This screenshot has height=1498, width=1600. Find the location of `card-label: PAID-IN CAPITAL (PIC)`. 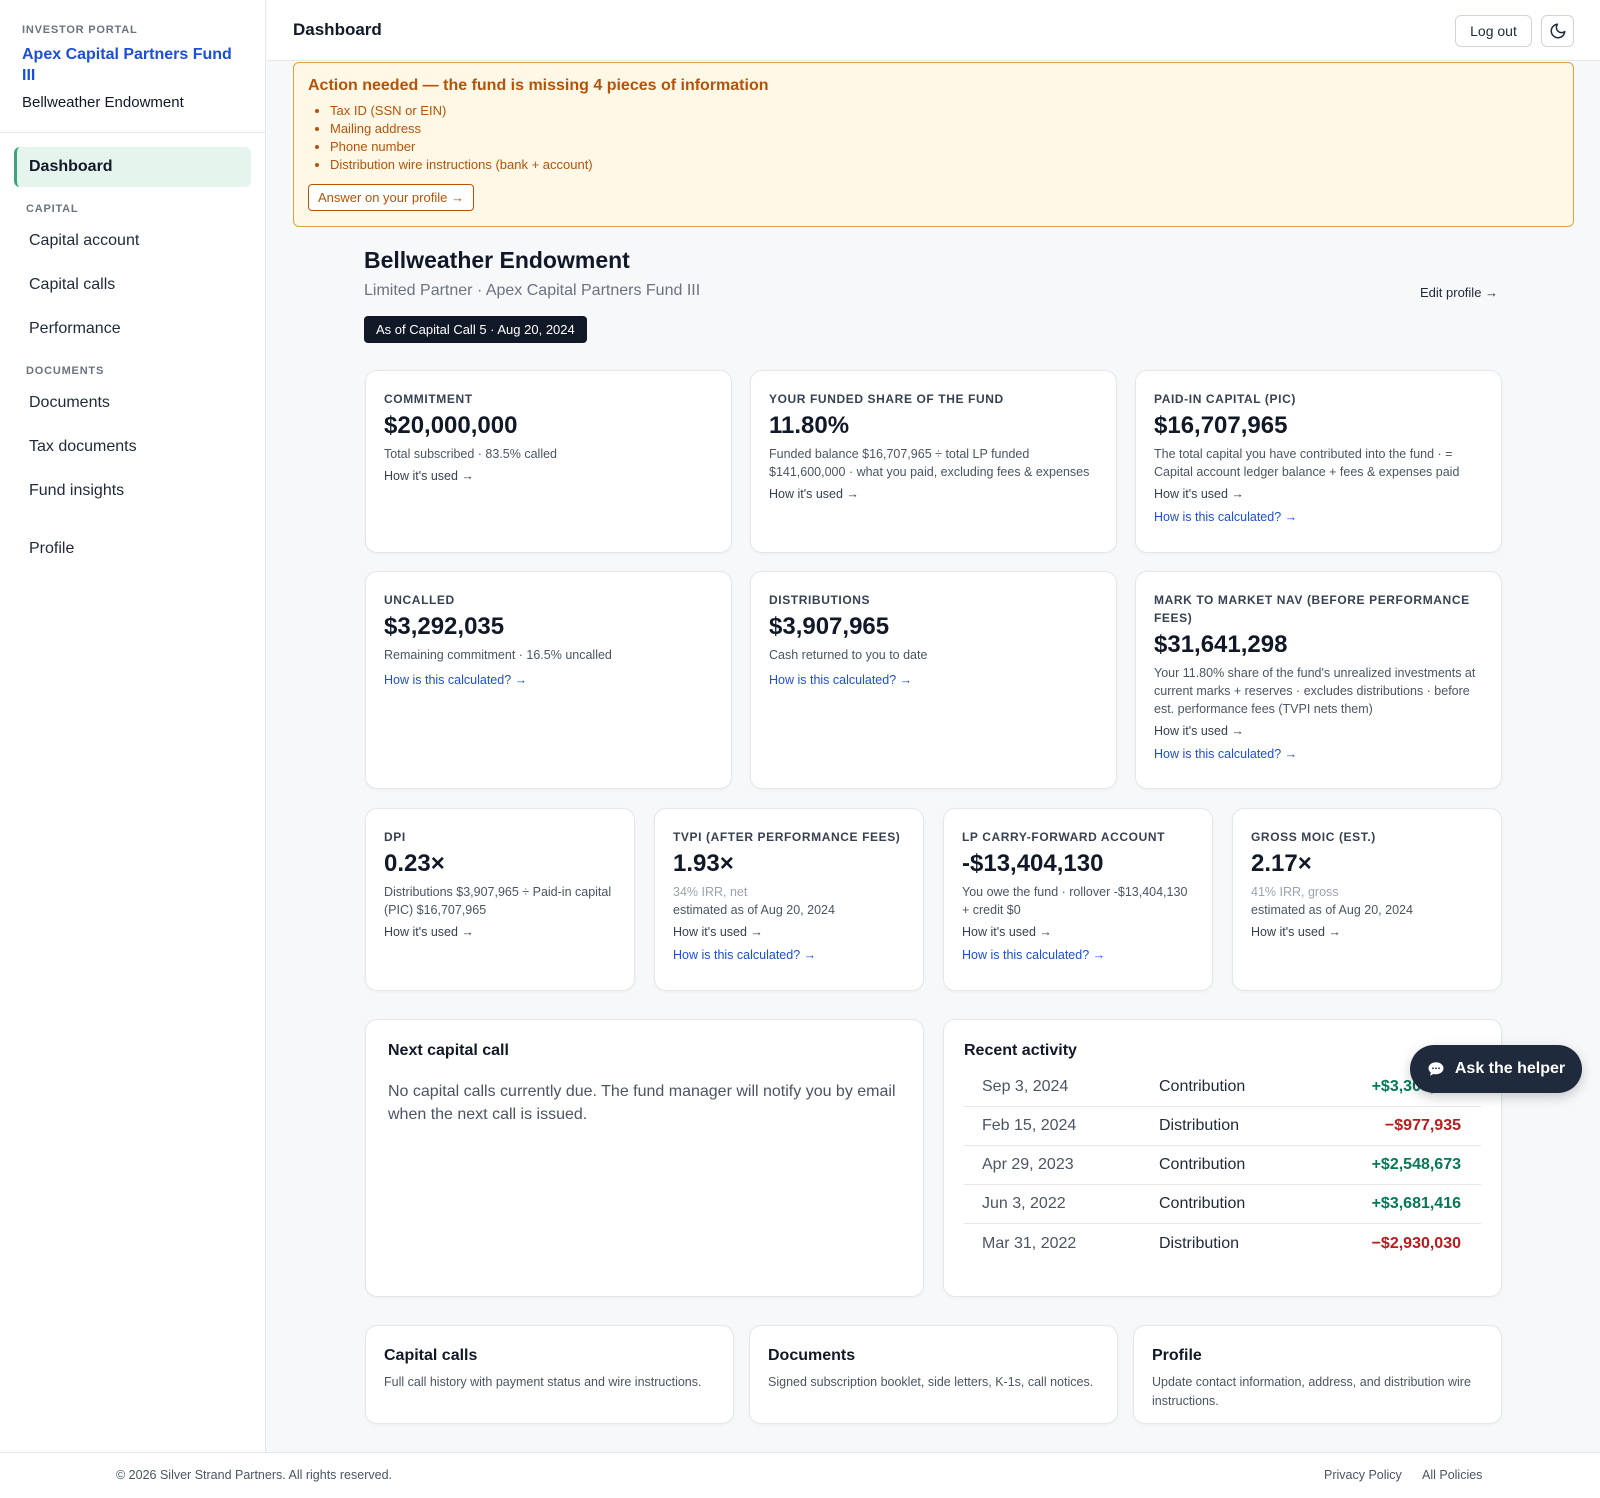

card-label: PAID-IN CAPITAL (PIC) is located at coordinates (1225, 399).